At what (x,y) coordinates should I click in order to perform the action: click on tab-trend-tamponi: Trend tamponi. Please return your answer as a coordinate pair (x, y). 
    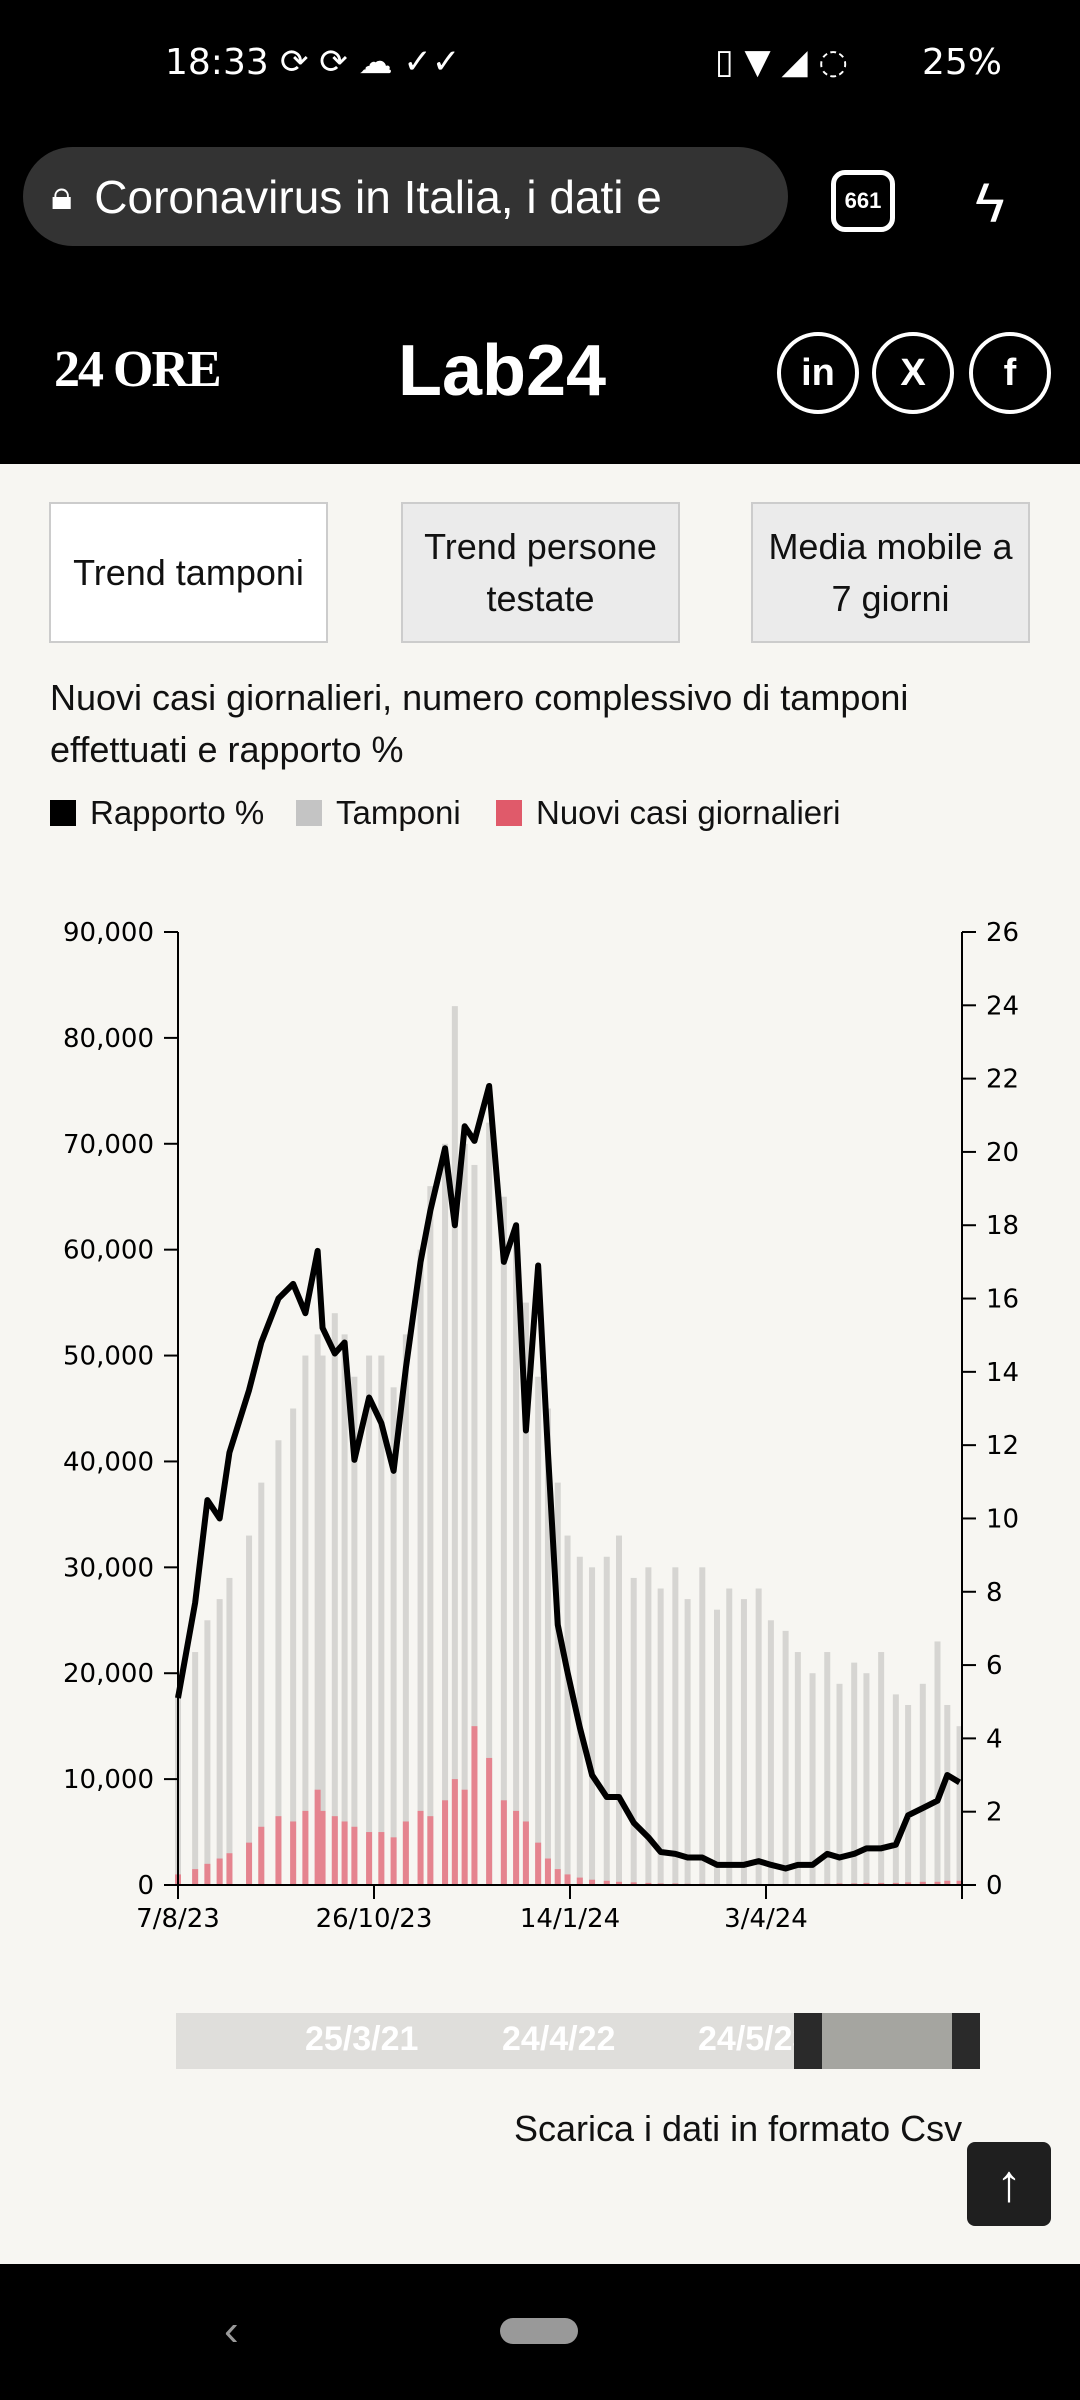
    Looking at the image, I should click on (188, 572).